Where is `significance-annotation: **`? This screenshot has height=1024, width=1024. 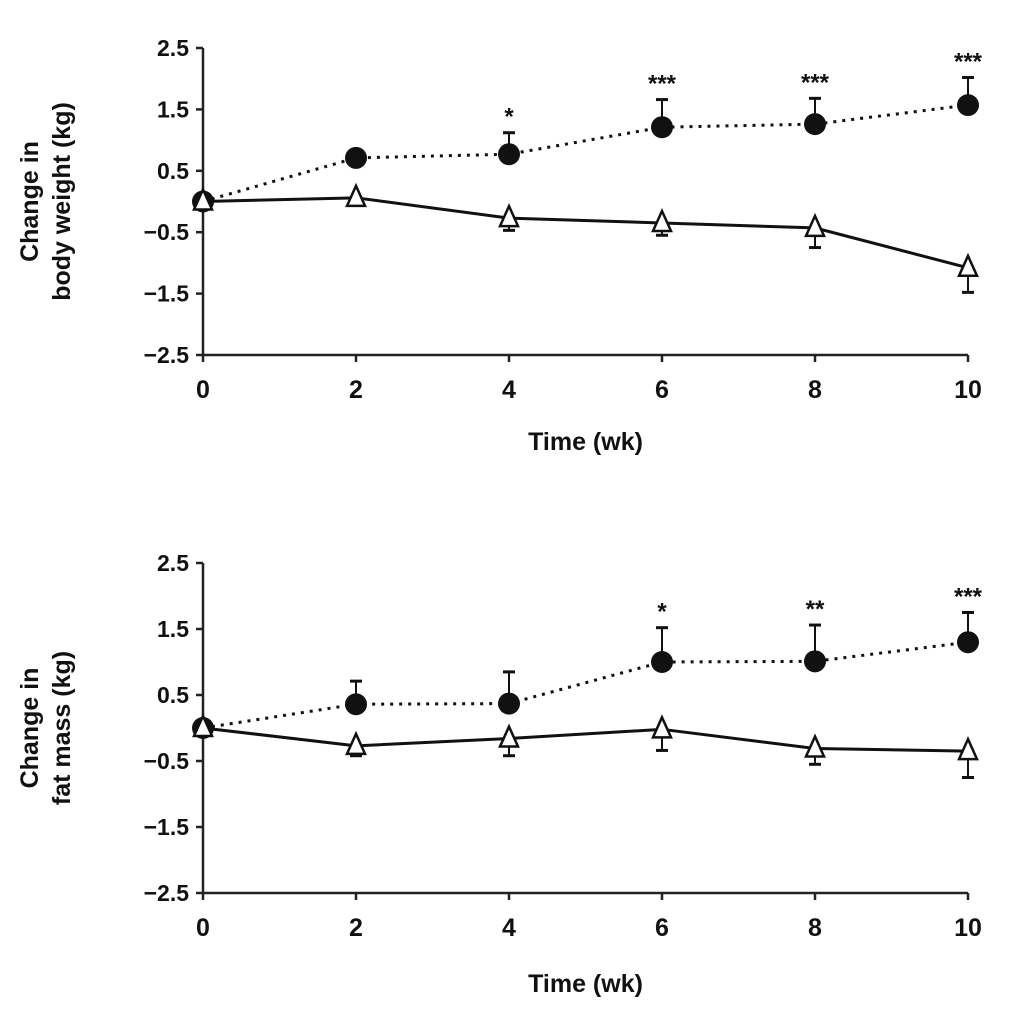 significance-annotation: ** is located at coordinates (815, 609).